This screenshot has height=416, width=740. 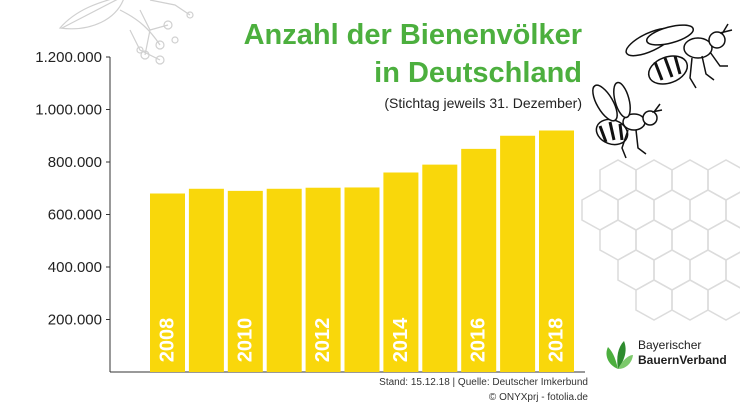 I want to click on bbv-logo: Bayerischer BauernVerband, so click(x=670, y=355).